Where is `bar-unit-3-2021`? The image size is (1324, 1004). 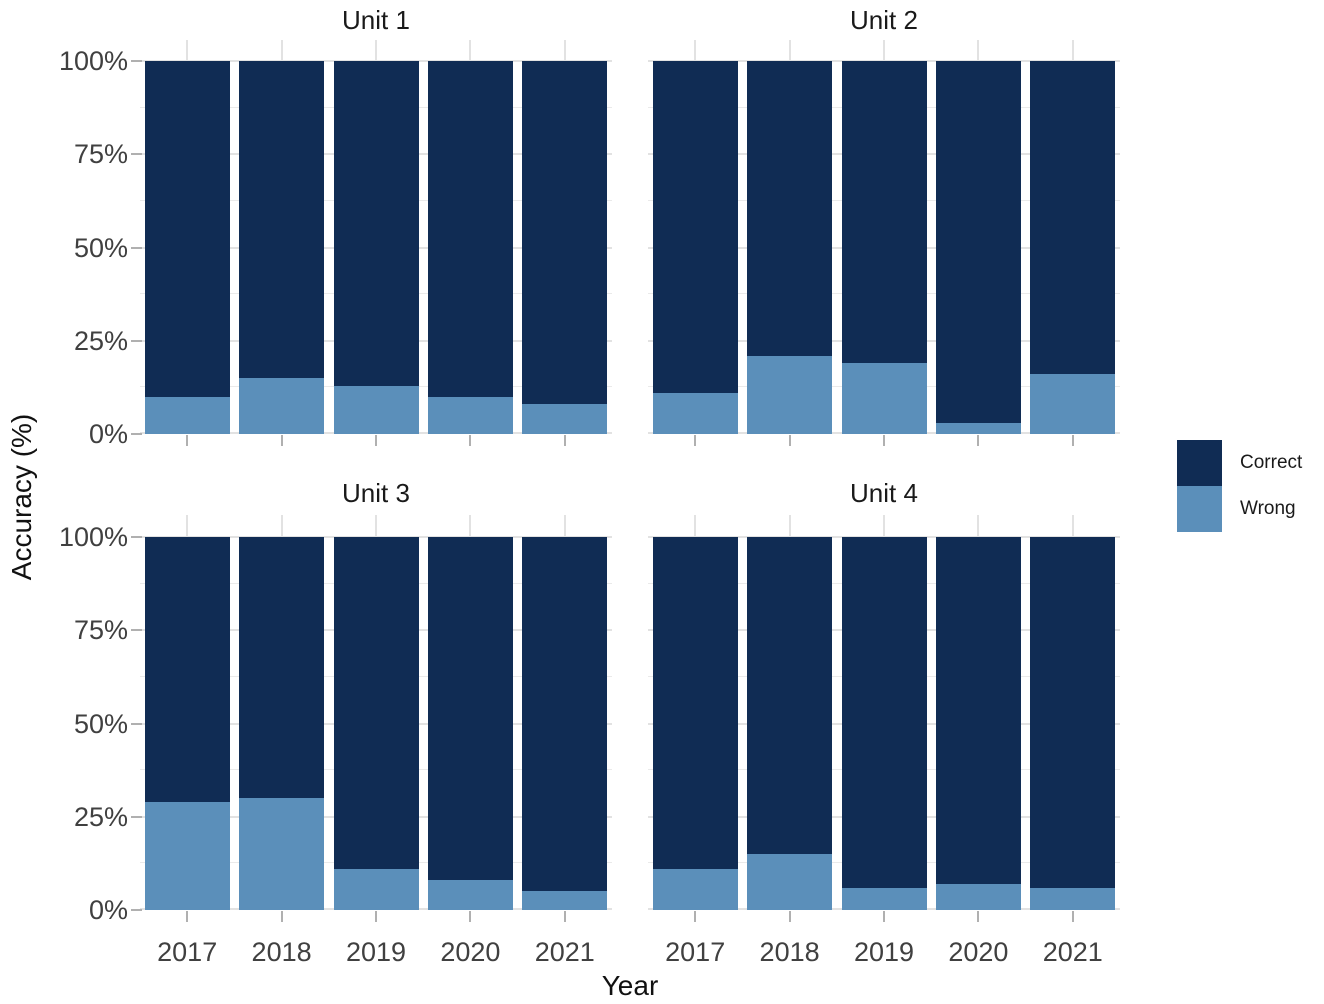 bar-unit-3-2021 is located at coordinates (565, 723).